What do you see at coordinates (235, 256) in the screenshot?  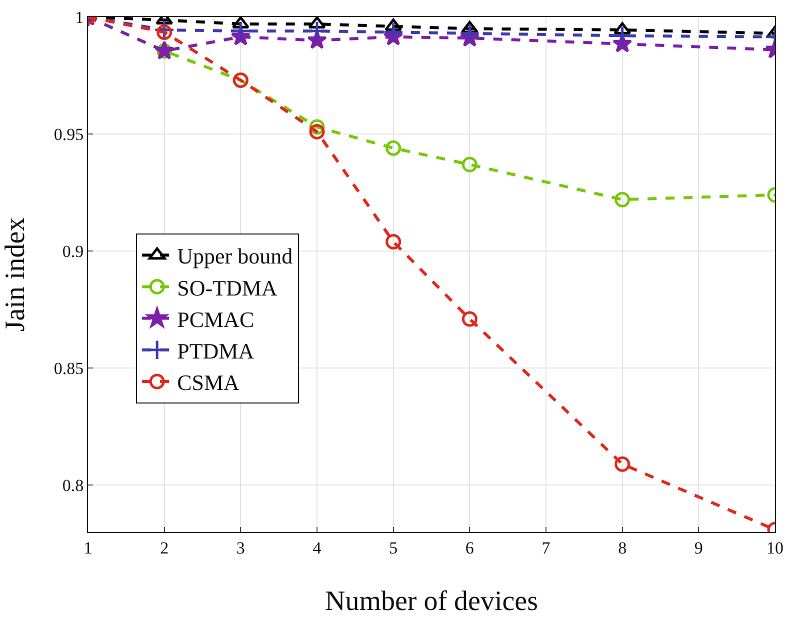 I see `legend-label: Upper bound` at bounding box center [235, 256].